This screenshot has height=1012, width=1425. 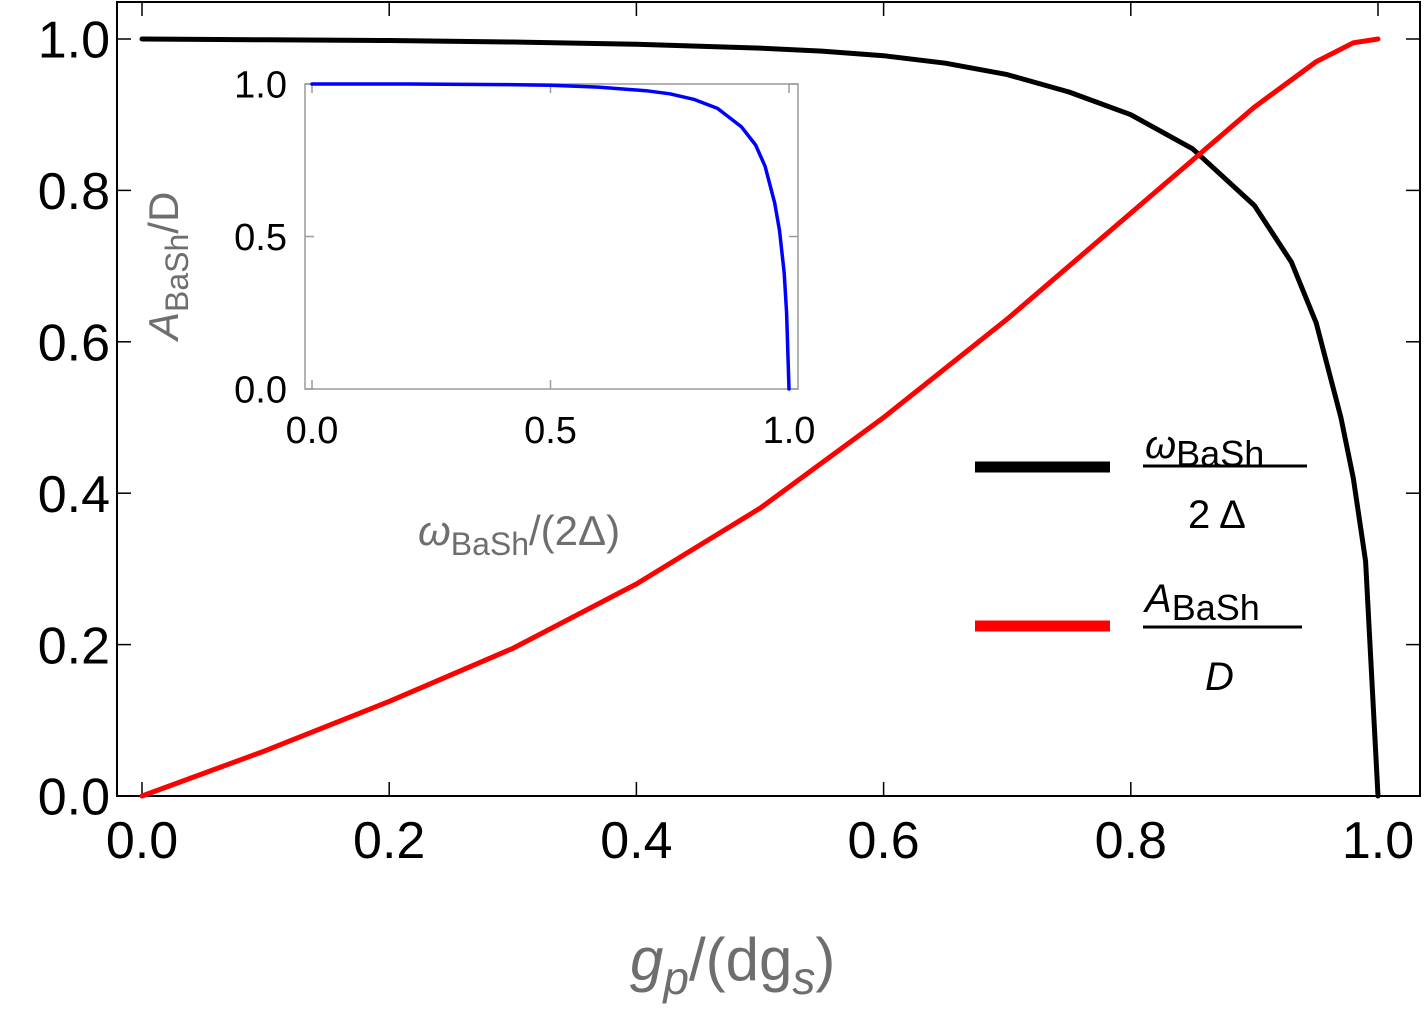 What do you see at coordinates (883, 841) in the screenshot?
I see `main-x-tick-label: 0.6` at bounding box center [883, 841].